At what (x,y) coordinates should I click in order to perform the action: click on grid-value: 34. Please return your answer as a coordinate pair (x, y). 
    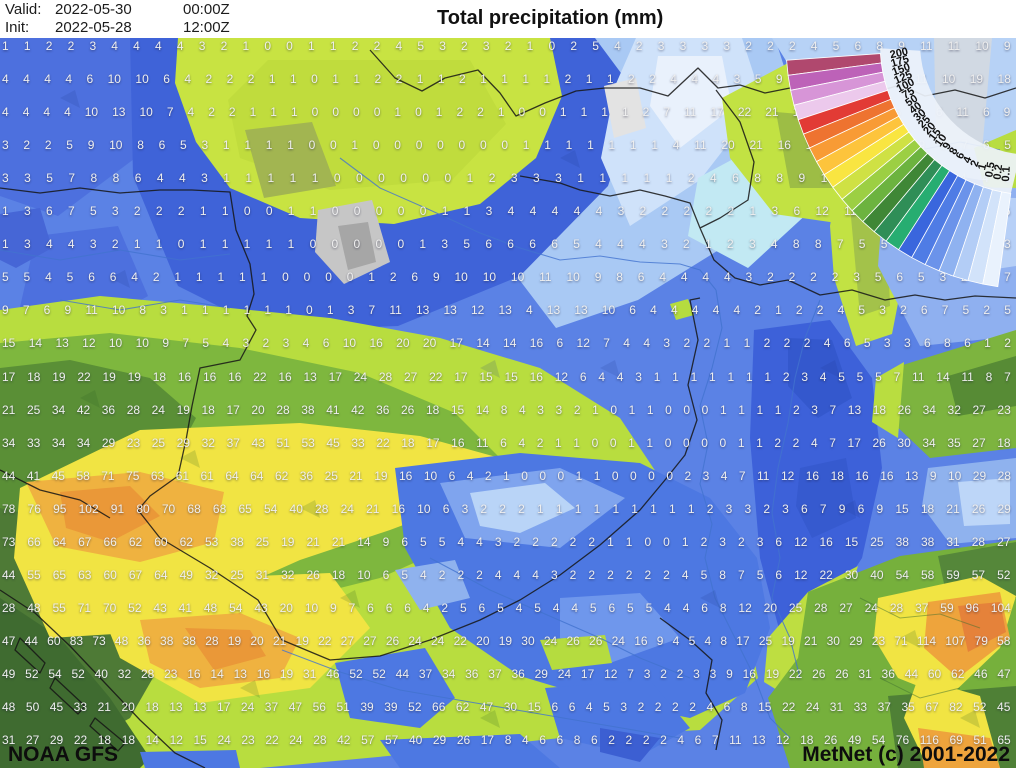
    Looking at the image, I should click on (929, 442).